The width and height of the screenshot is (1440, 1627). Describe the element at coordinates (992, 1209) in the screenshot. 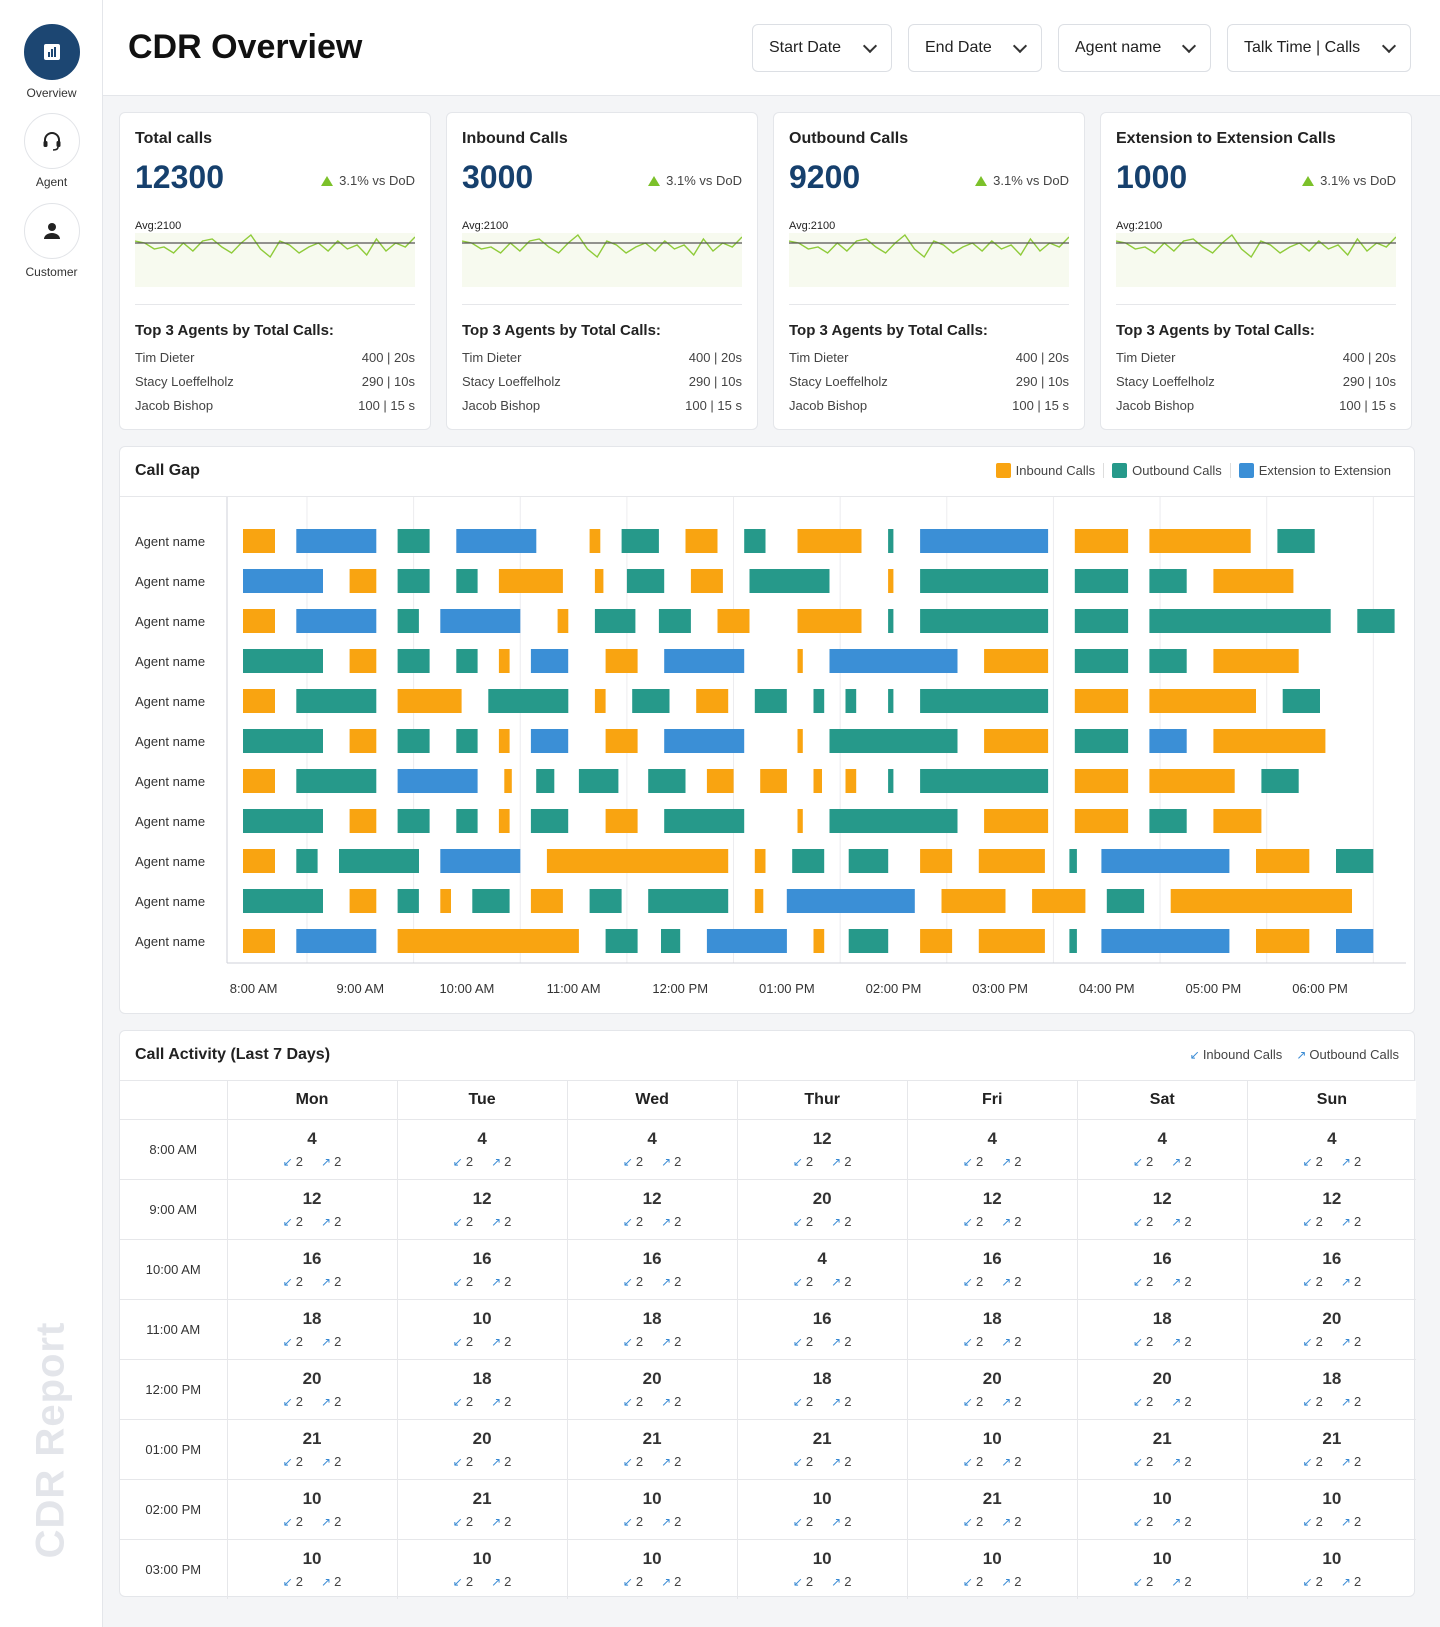

I see `activity-cell: 12 ↙ 2 ↗ 2` at that location.